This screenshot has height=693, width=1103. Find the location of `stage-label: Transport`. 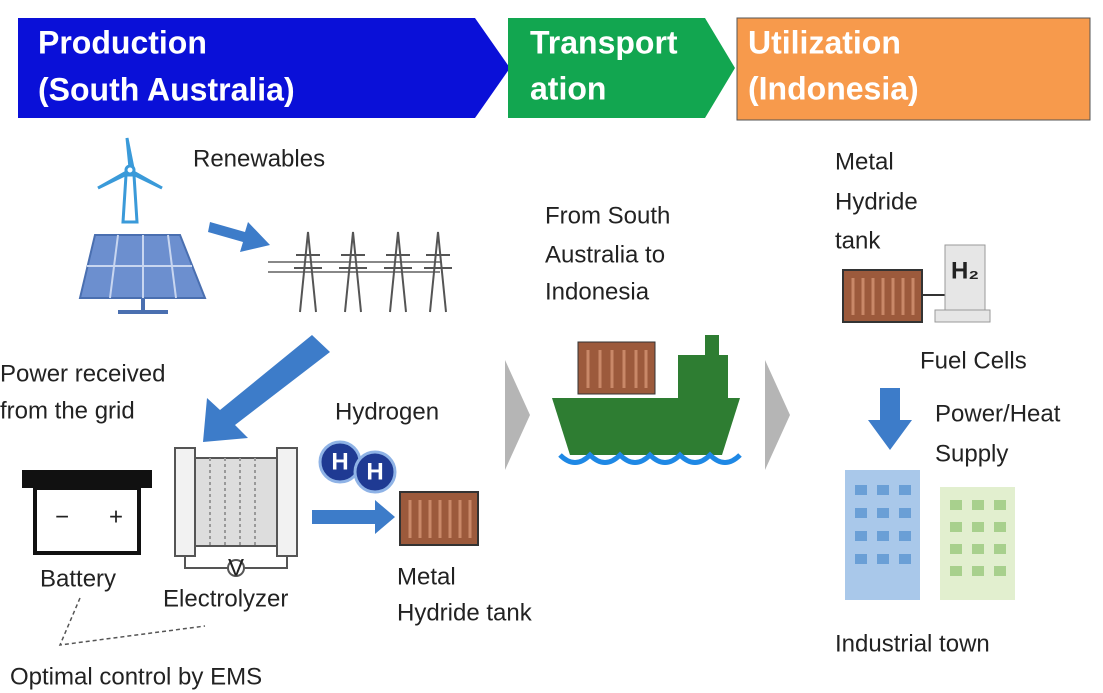

stage-label: Transport is located at coordinates (604, 42).